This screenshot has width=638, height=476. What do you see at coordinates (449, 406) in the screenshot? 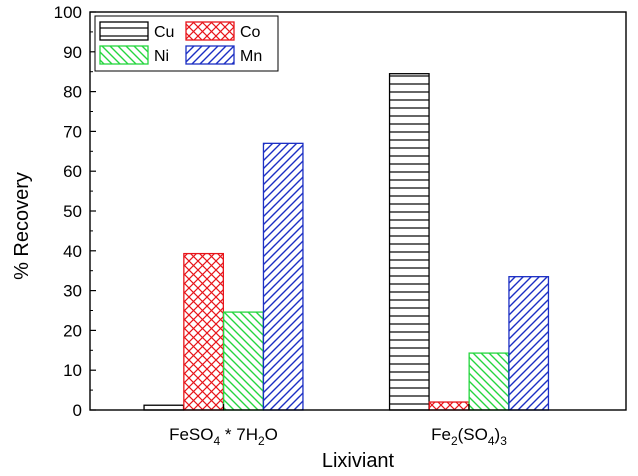
I see `bar-co-cat2` at bounding box center [449, 406].